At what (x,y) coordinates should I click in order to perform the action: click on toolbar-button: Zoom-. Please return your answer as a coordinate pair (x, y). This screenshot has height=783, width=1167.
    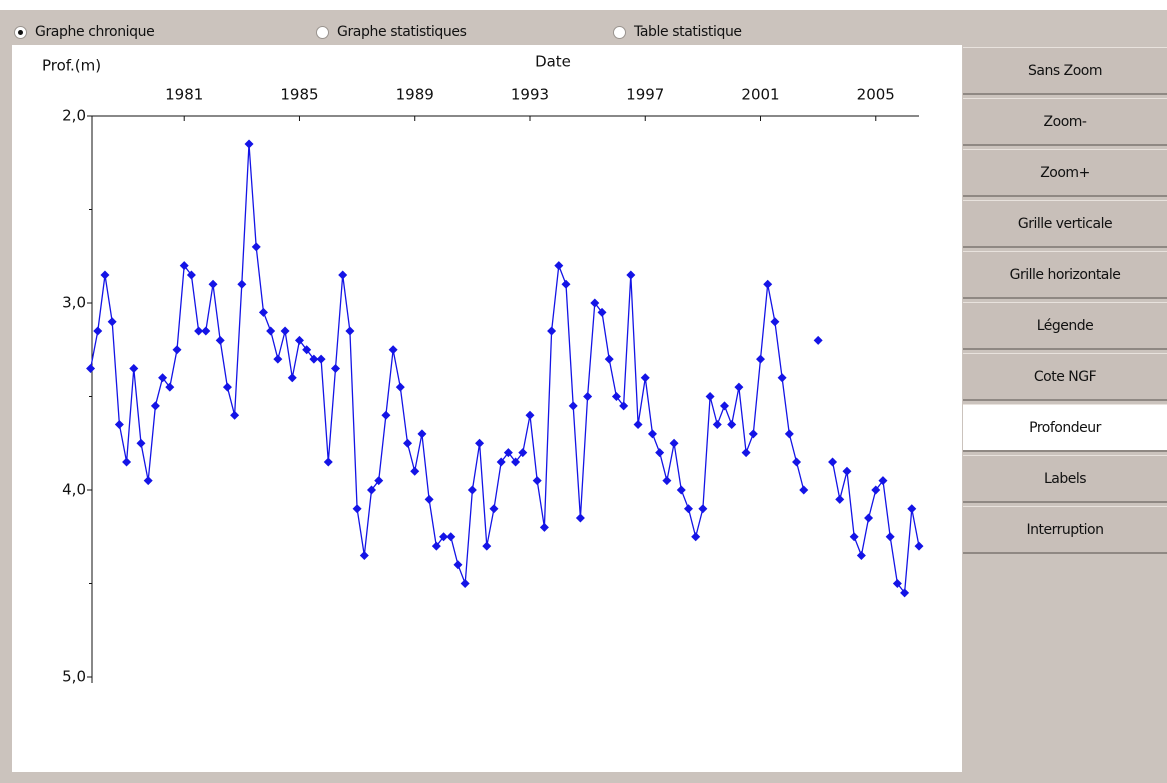
    Looking at the image, I should click on (1065, 122).